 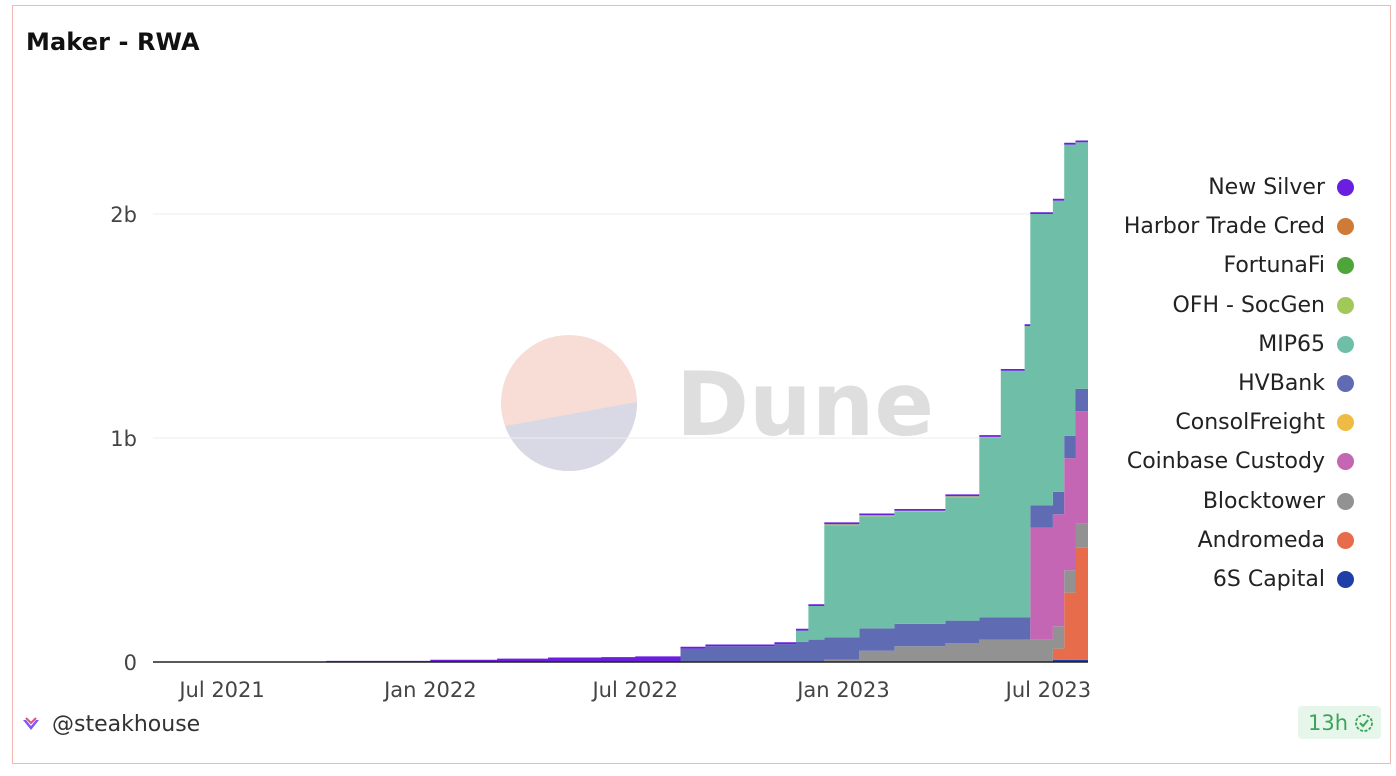 I want to click on refresh-age: 13h, so click(x=1327, y=722).